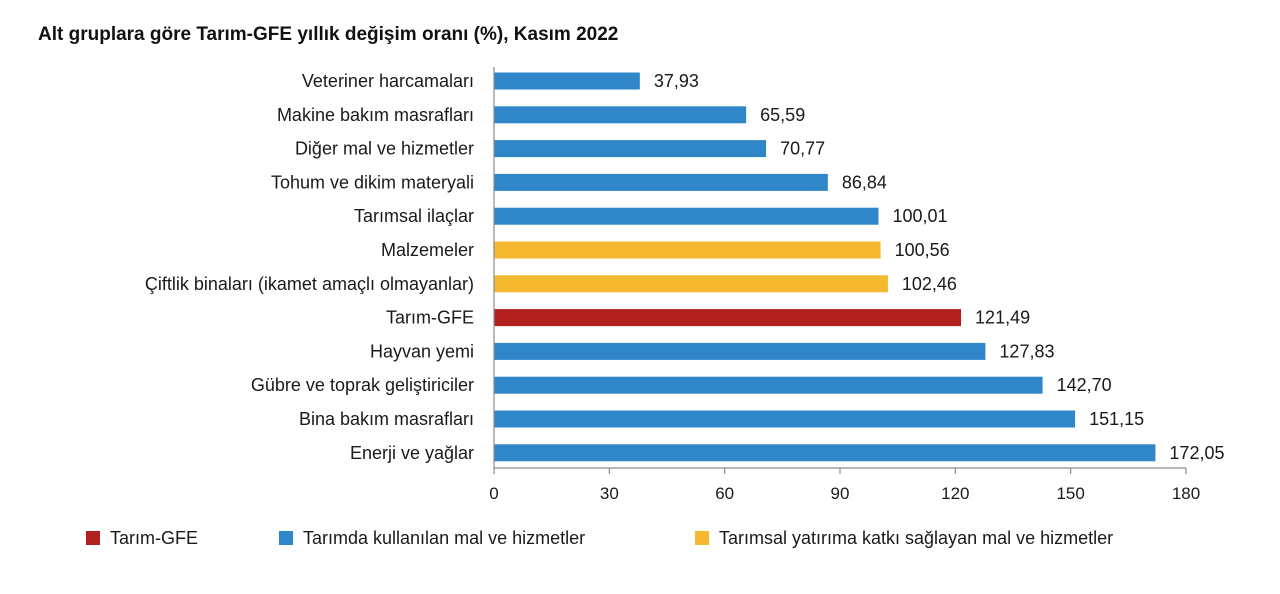 Image resolution: width=1280 pixels, height=594 pixels. I want to click on value-label: 127,83, so click(1026, 351).